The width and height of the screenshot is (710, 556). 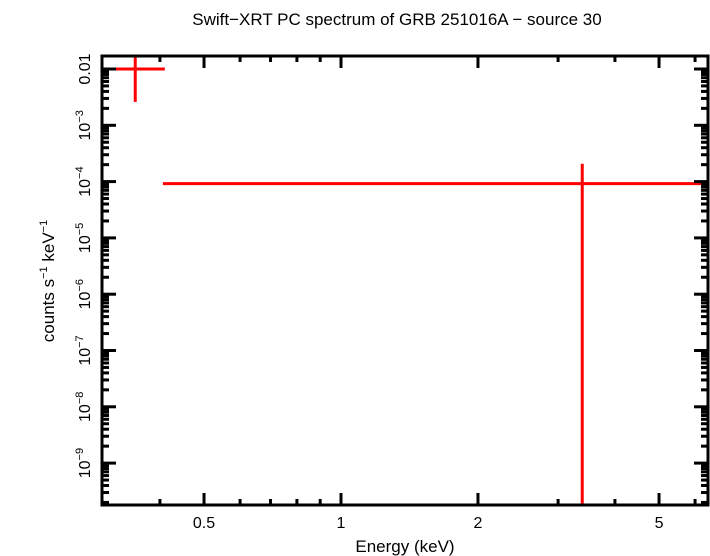 I want to click on y-tick-label: 10−7, so click(x=84, y=350).